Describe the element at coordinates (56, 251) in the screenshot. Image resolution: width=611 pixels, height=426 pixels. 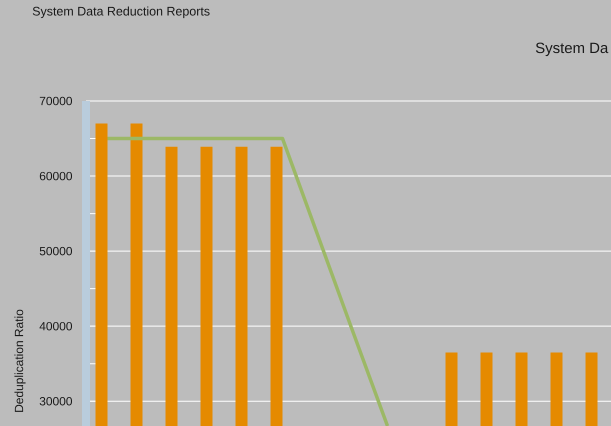
I see `y-tick-label: 50000` at that location.